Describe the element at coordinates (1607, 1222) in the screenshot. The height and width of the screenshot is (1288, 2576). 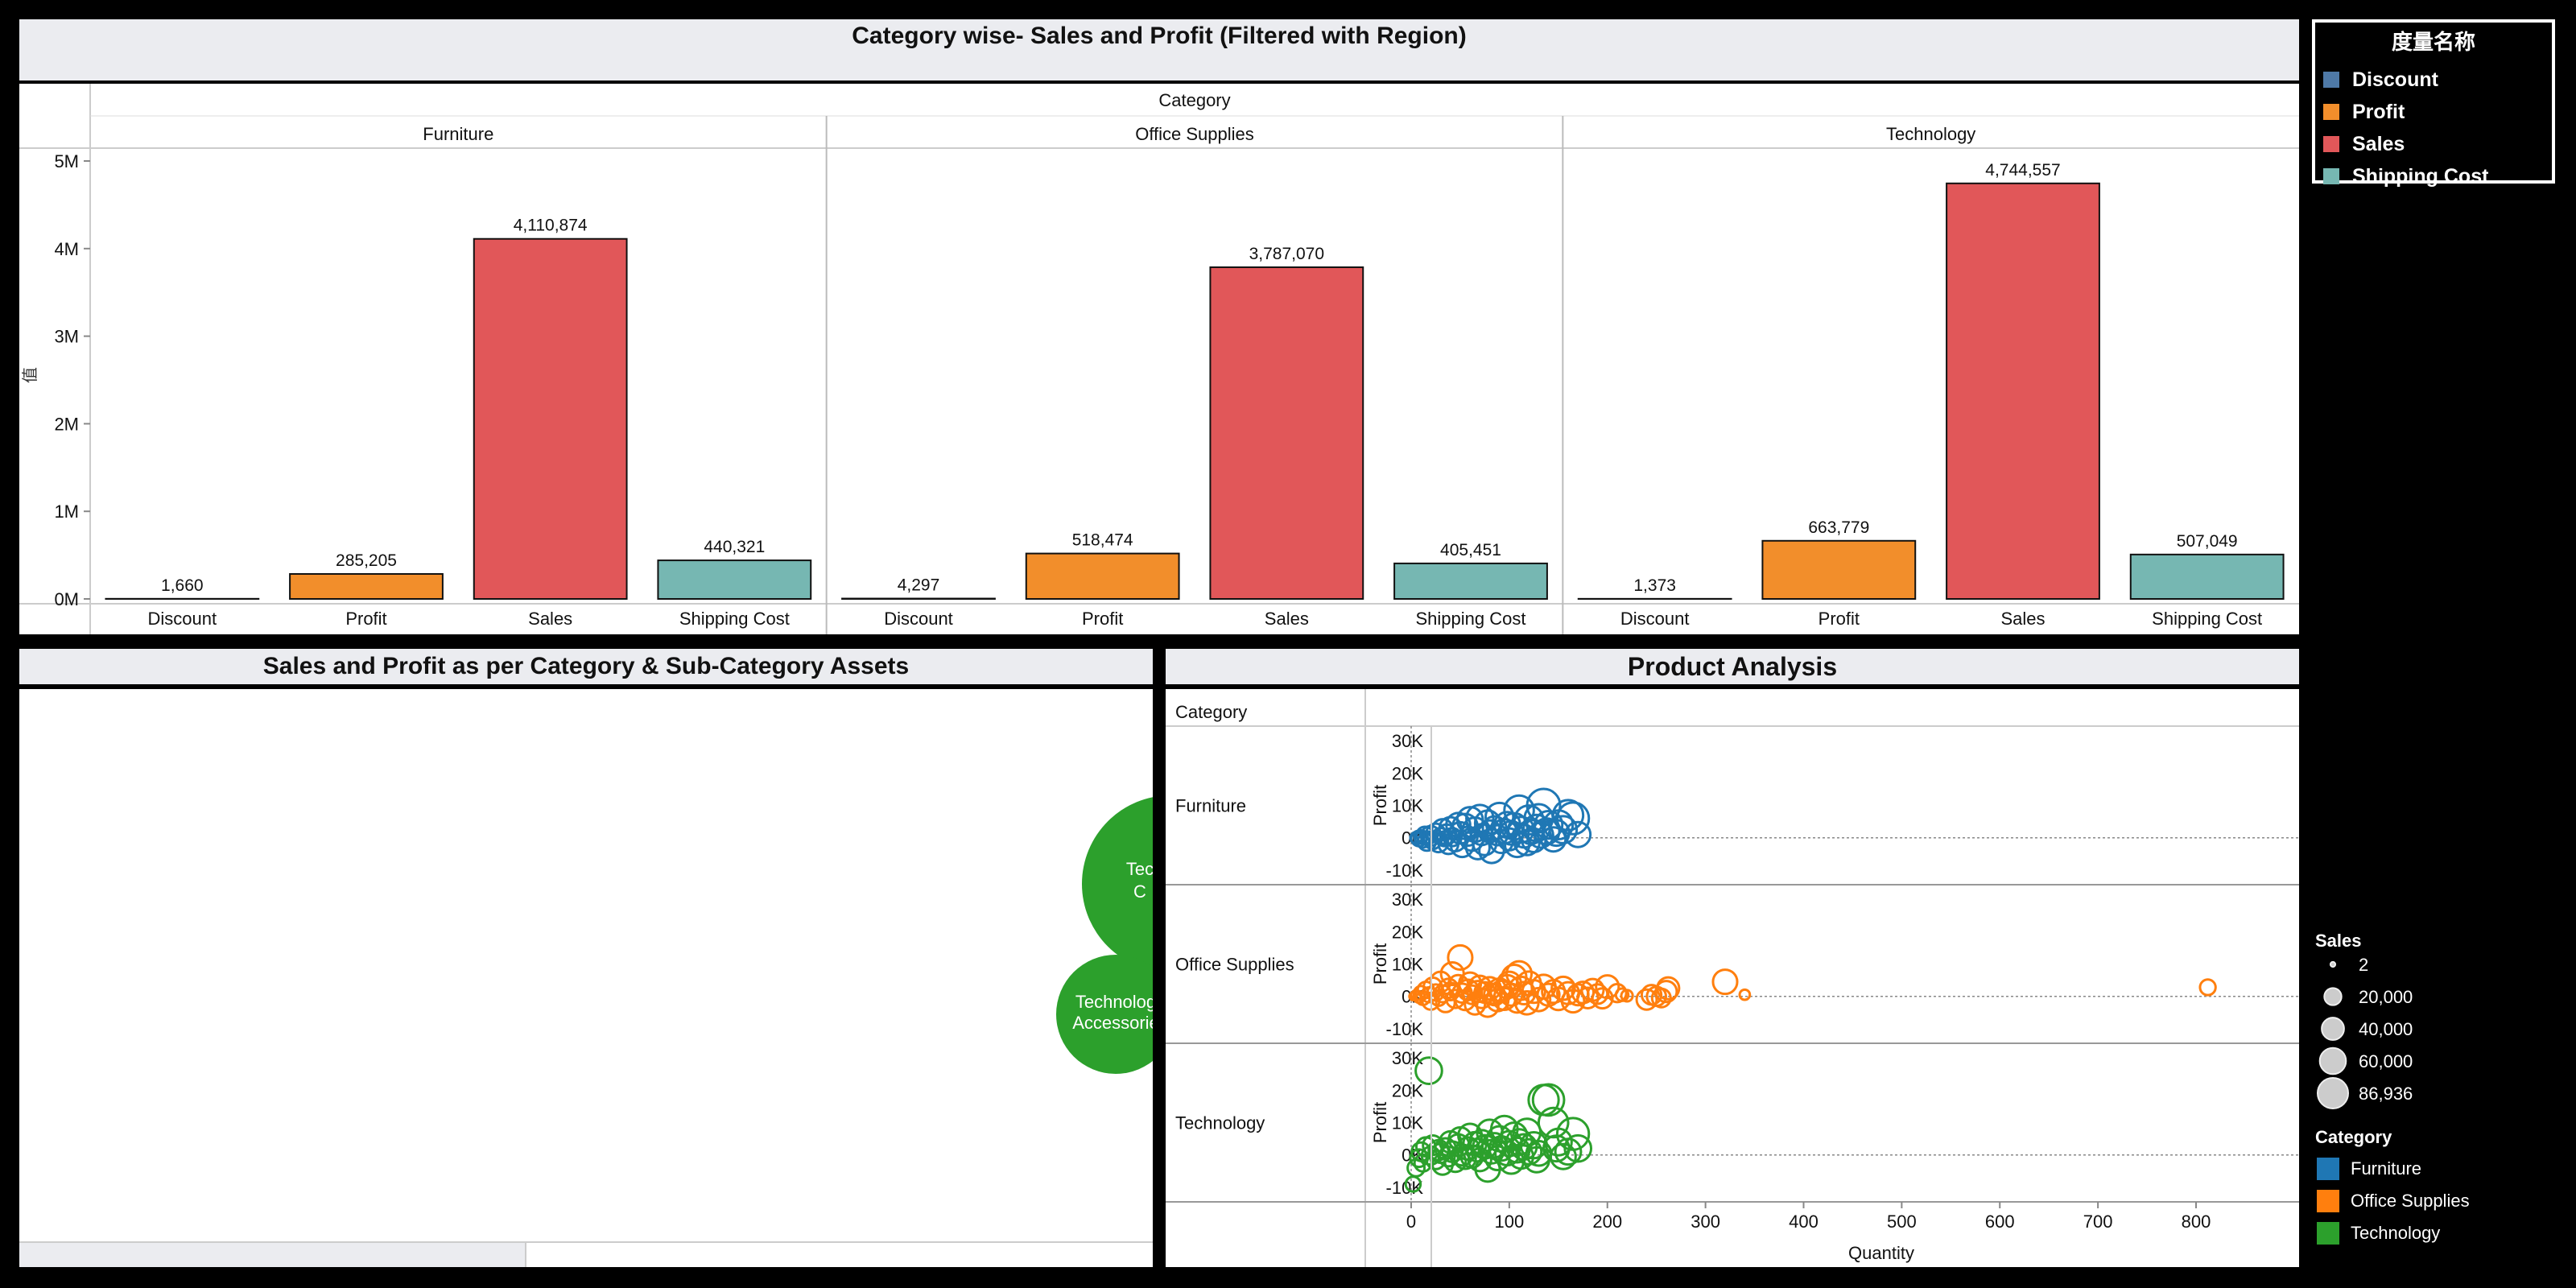
I see `x-tick-label: 200` at that location.